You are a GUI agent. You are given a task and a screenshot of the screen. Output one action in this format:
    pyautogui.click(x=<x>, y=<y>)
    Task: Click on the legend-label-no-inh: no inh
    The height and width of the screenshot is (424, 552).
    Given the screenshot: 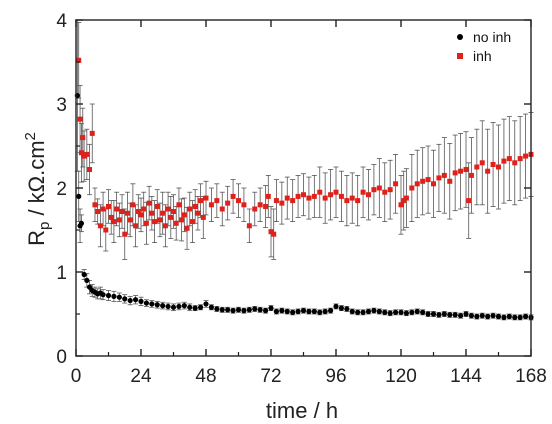 What is the action you would take?
    pyautogui.click(x=492, y=37)
    